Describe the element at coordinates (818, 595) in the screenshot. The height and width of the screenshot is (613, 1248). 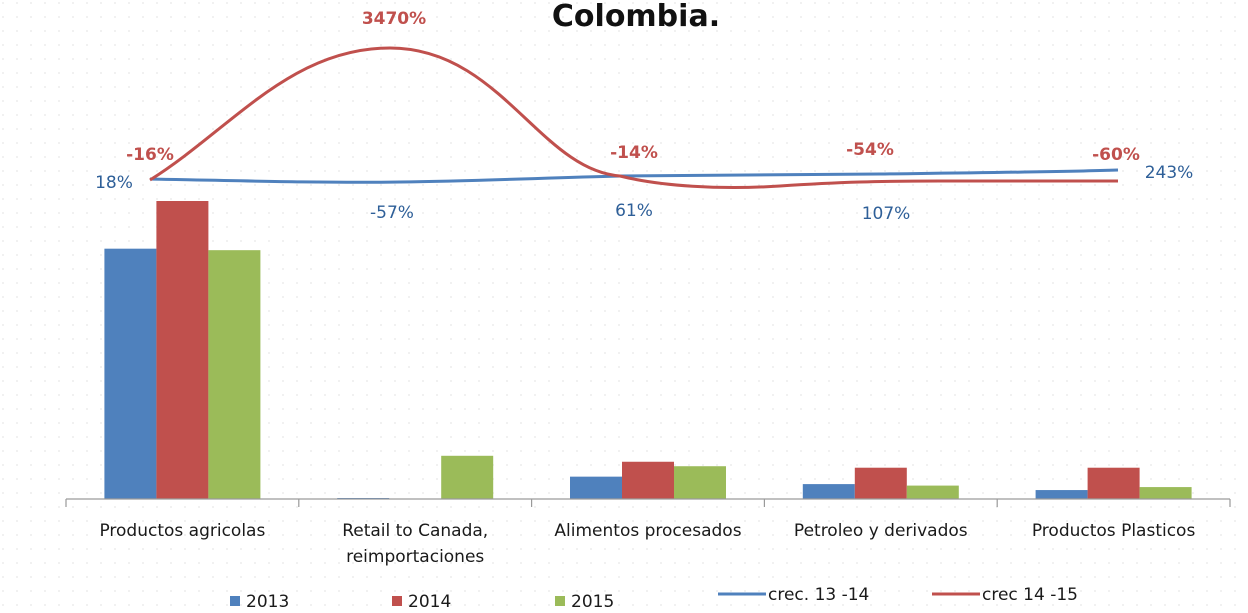
I see `legend-line-label-0: crec. 13 -14` at that location.